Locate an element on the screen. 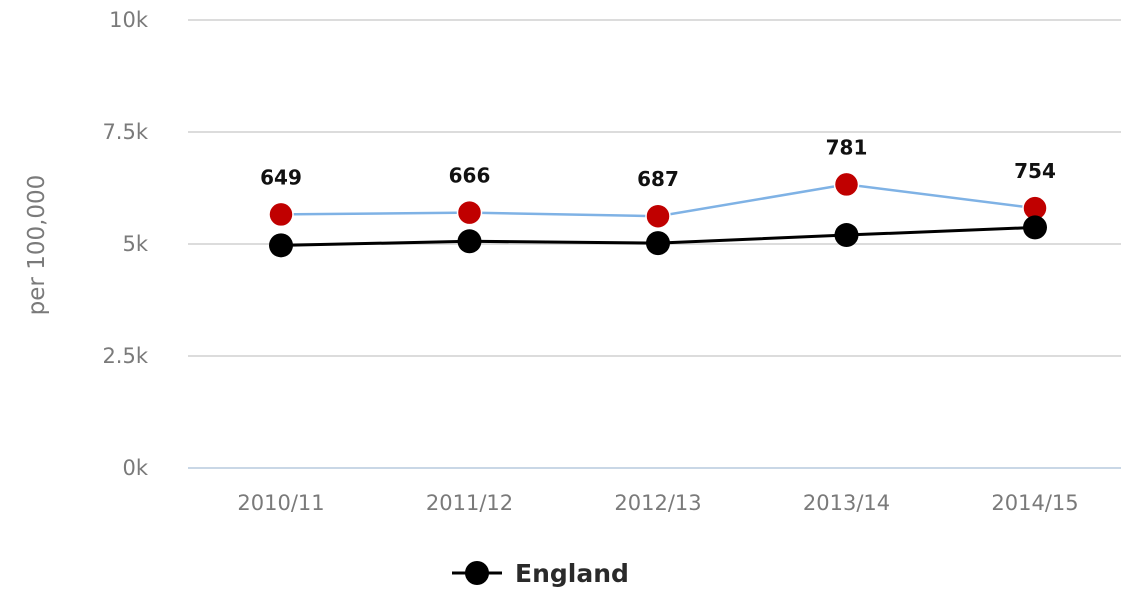  y-tick-label: 7.5k is located at coordinates (125, 132).